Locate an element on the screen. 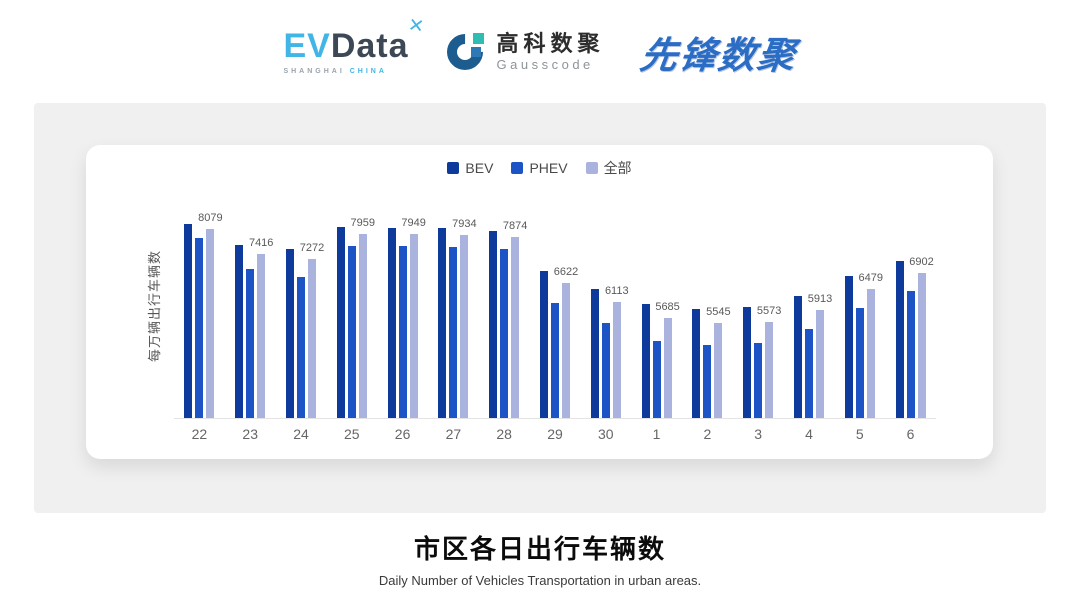 This screenshot has height=608, width=1080. evdata-data-text: Data is located at coordinates (369, 46).